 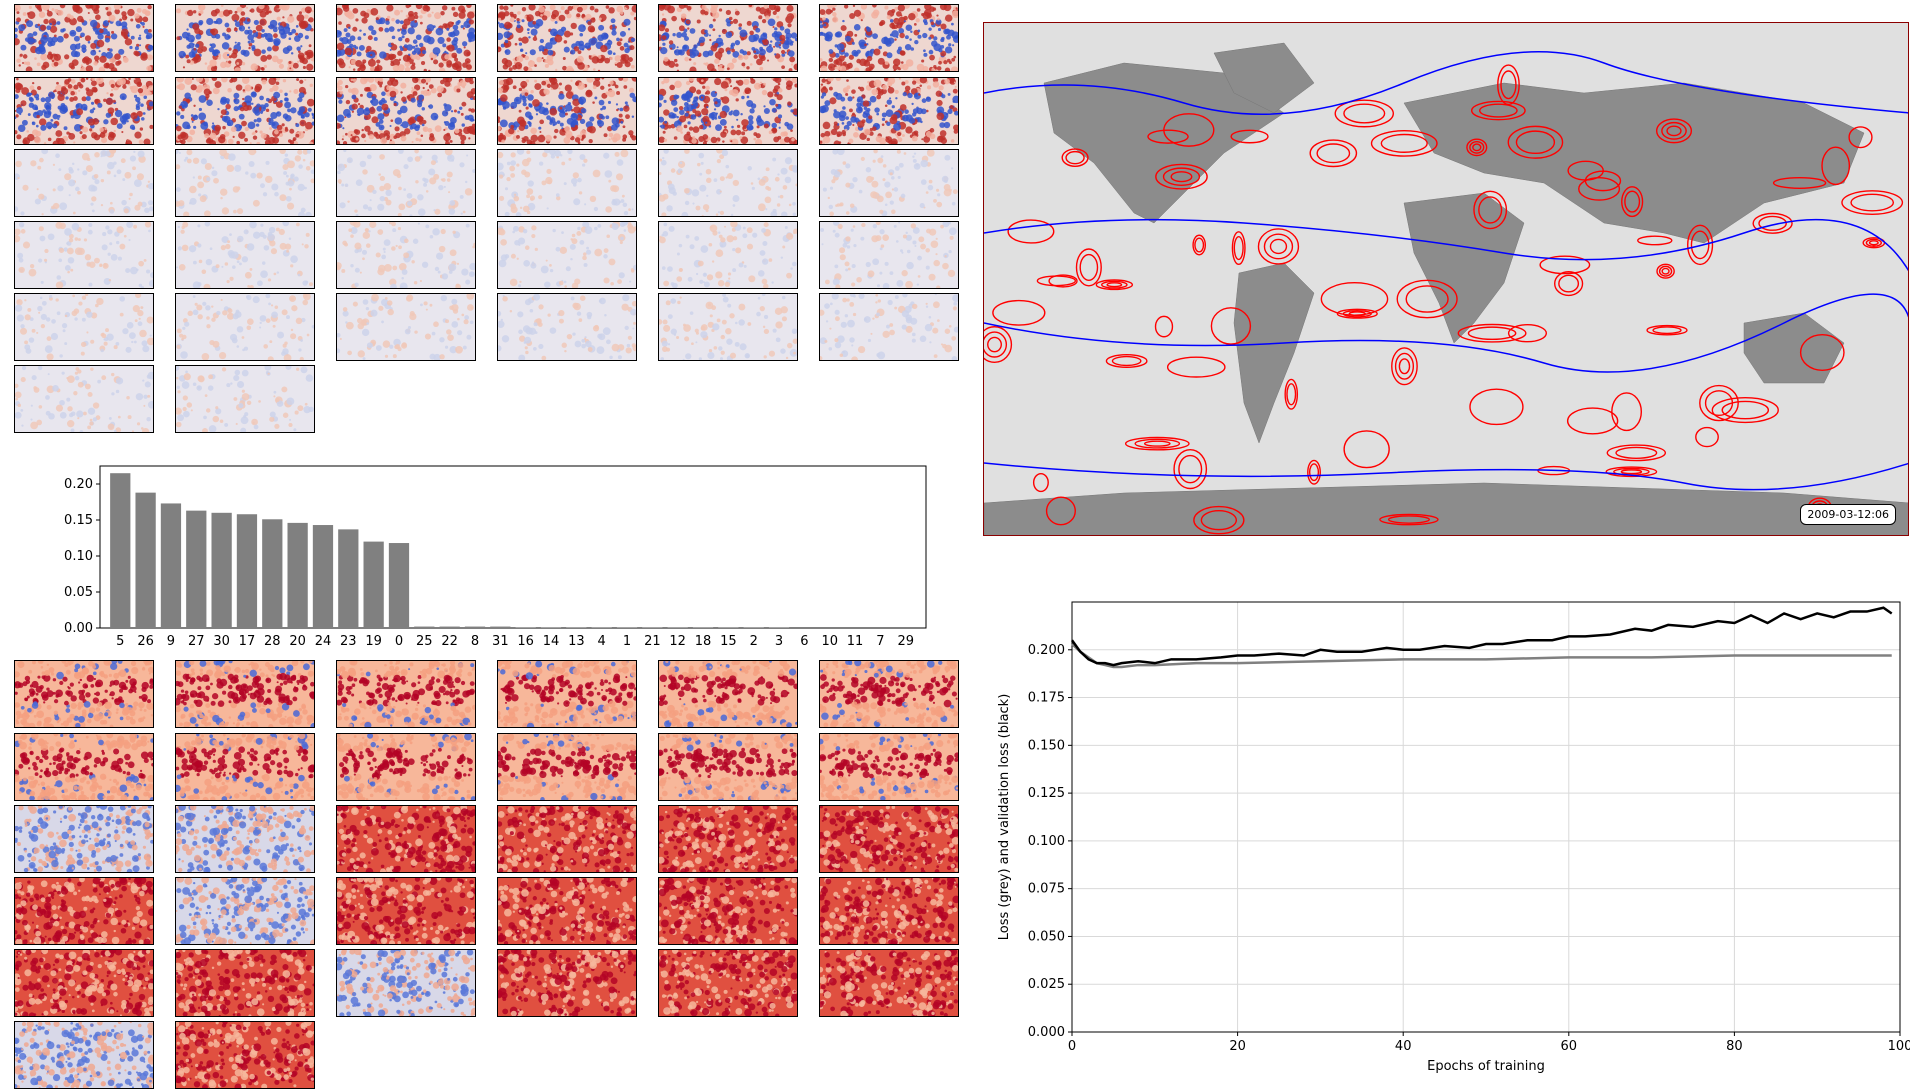 I want to click on bar-y-tick-label: 0.05, so click(x=78, y=592).